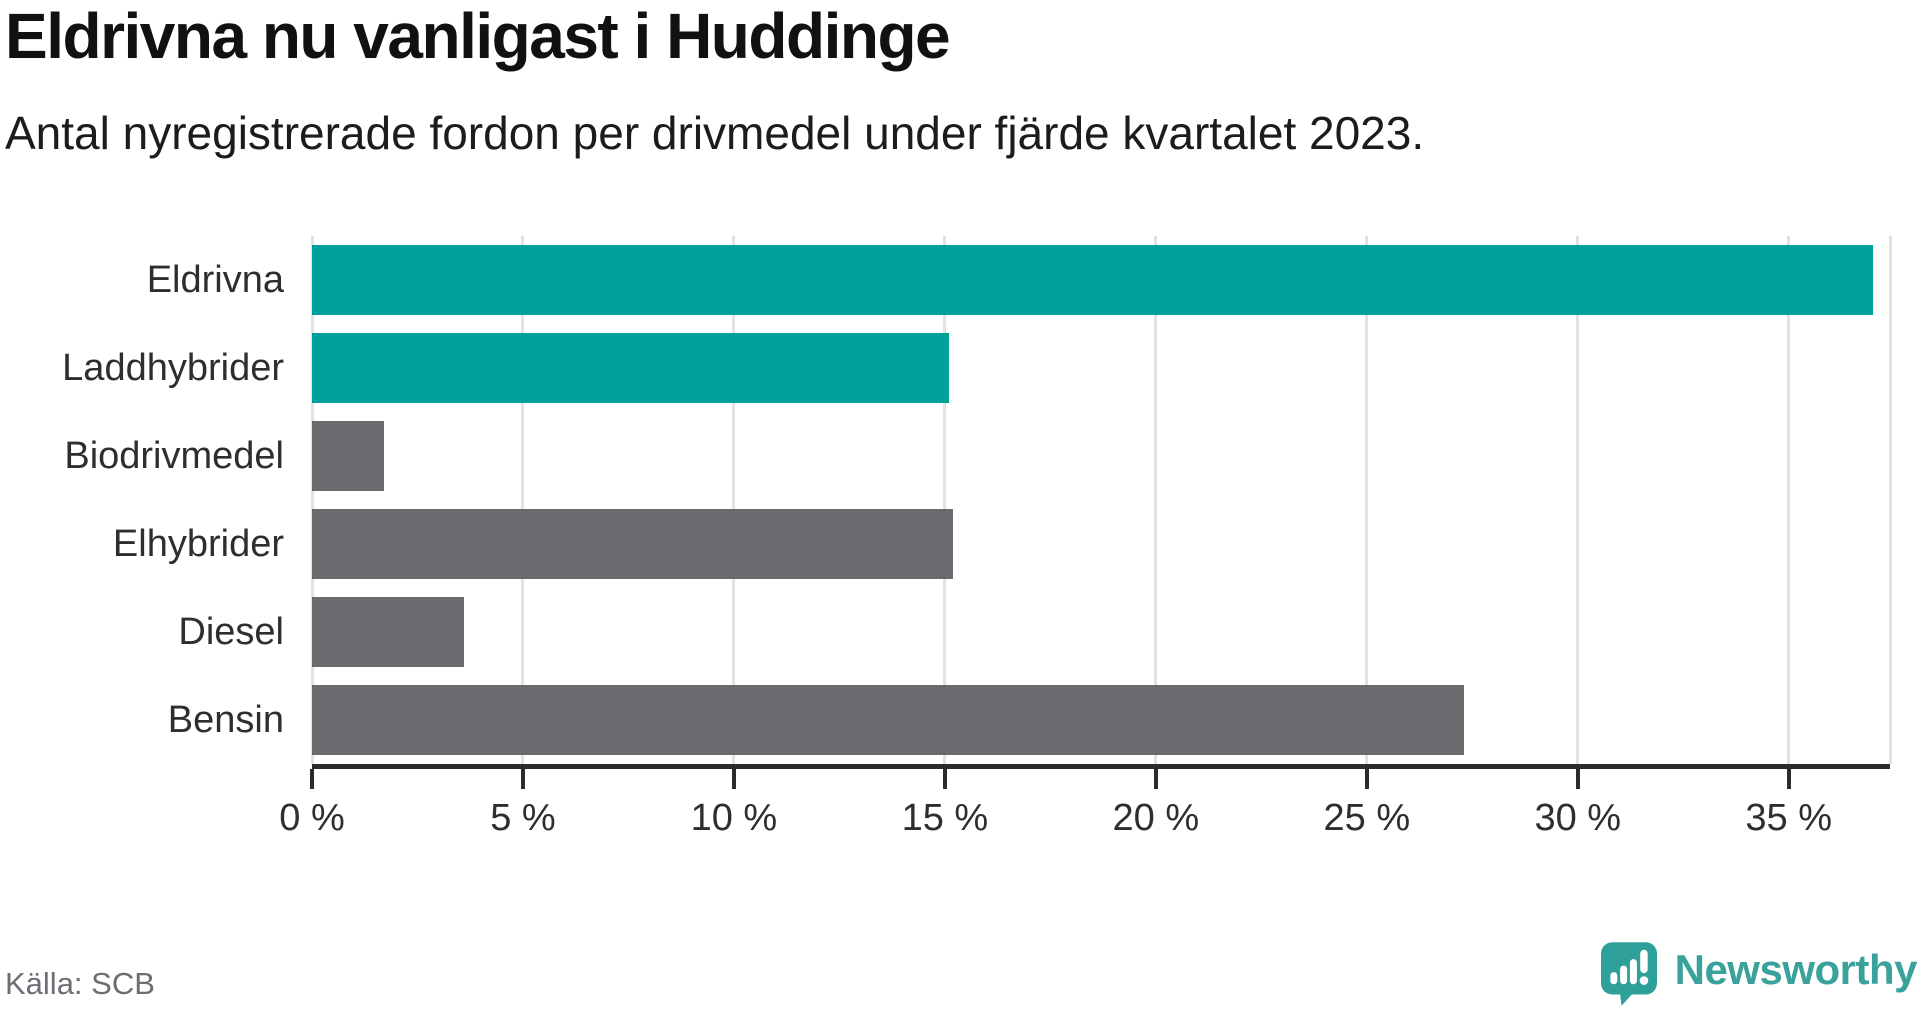 This screenshot has height=1010, width=1920. What do you see at coordinates (945, 818) in the screenshot?
I see `x-tick-label: 15 %` at bounding box center [945, 818].